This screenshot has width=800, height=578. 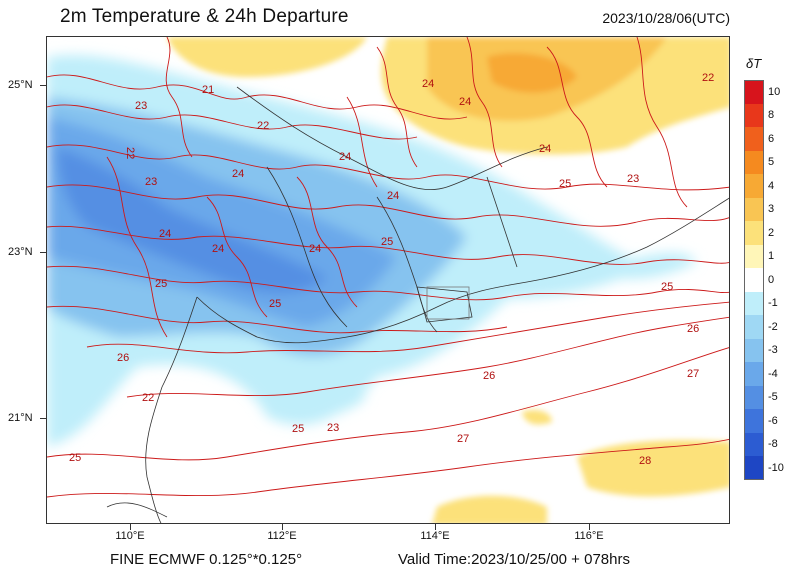 I want to click on legend-label: 0, so click(x=771, y=279).